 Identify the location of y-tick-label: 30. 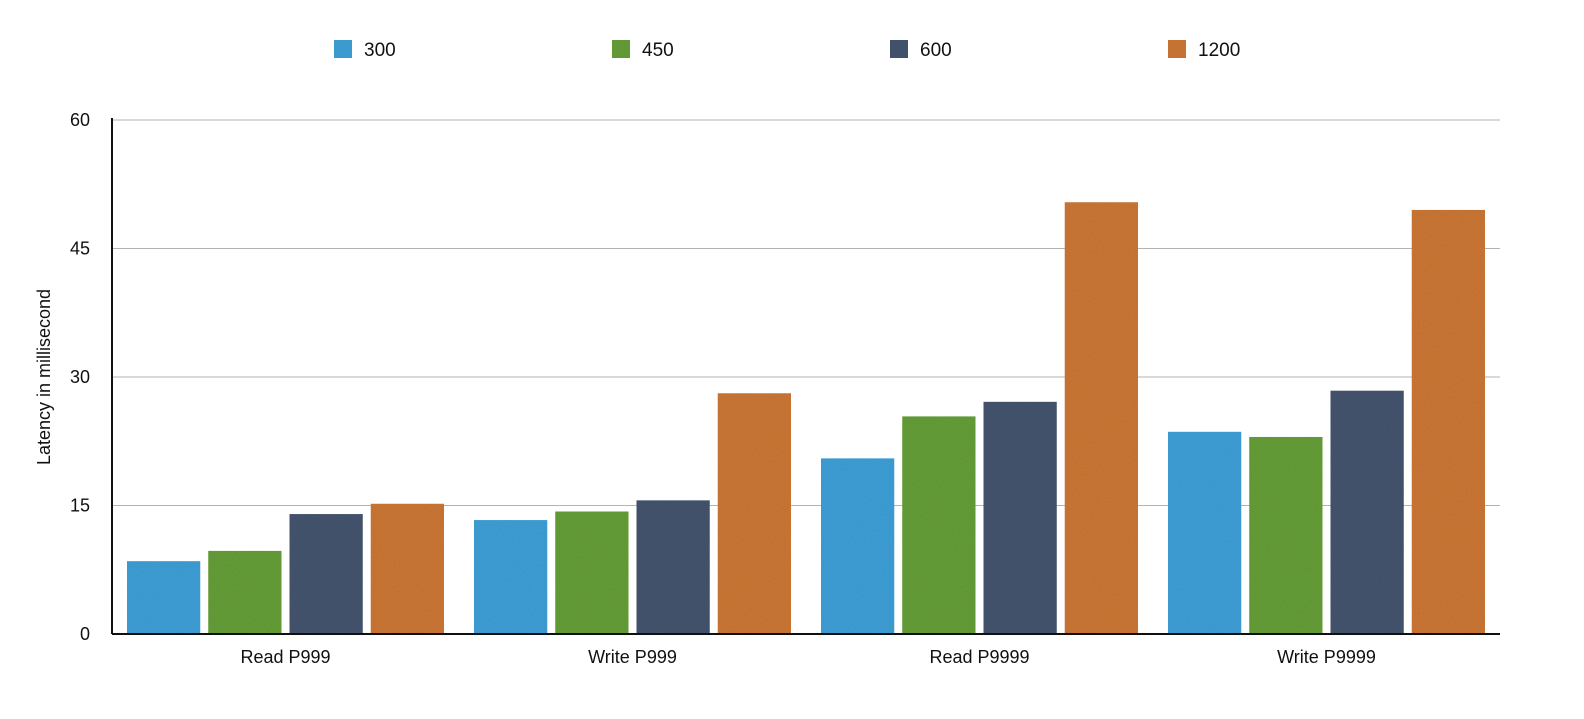
(80, 377).